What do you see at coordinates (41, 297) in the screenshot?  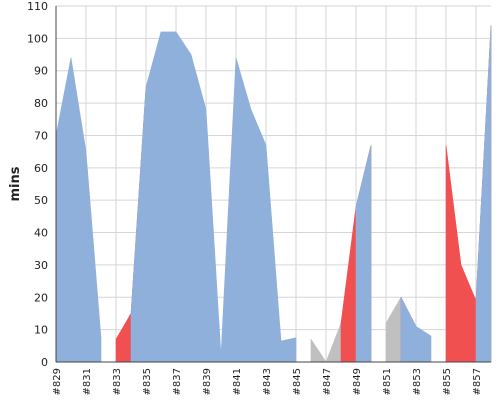 I see `y-tick-label: 20` at bounding box center [41, 297].